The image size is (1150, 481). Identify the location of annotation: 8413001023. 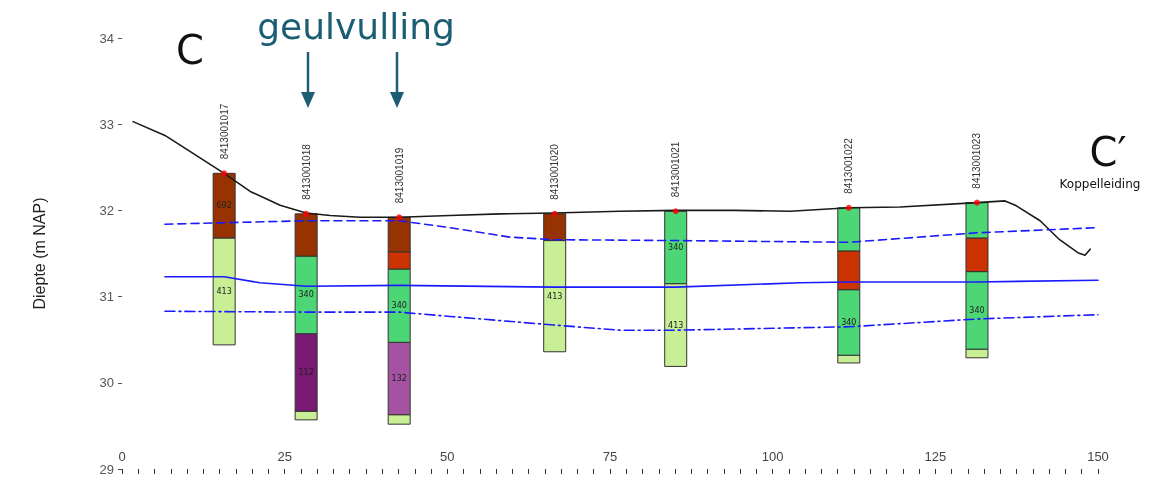
(977, 160).